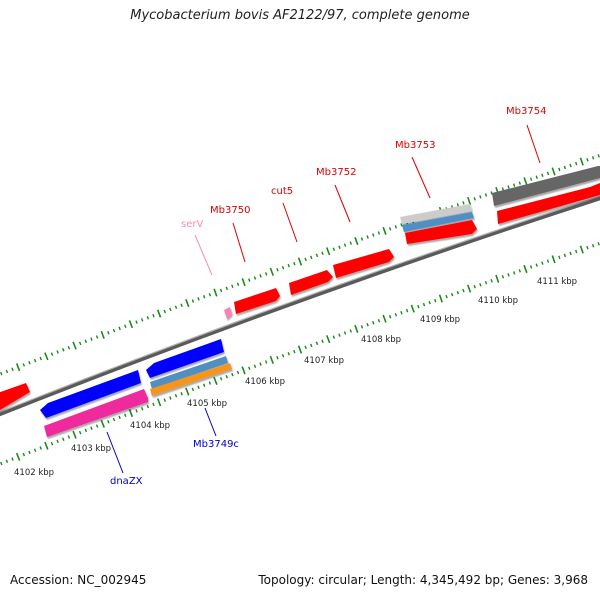 Image resolution: width=600 pixels, height=600 pixels. I want to click on scale-label: 4107 kbp, so click(324, 361).